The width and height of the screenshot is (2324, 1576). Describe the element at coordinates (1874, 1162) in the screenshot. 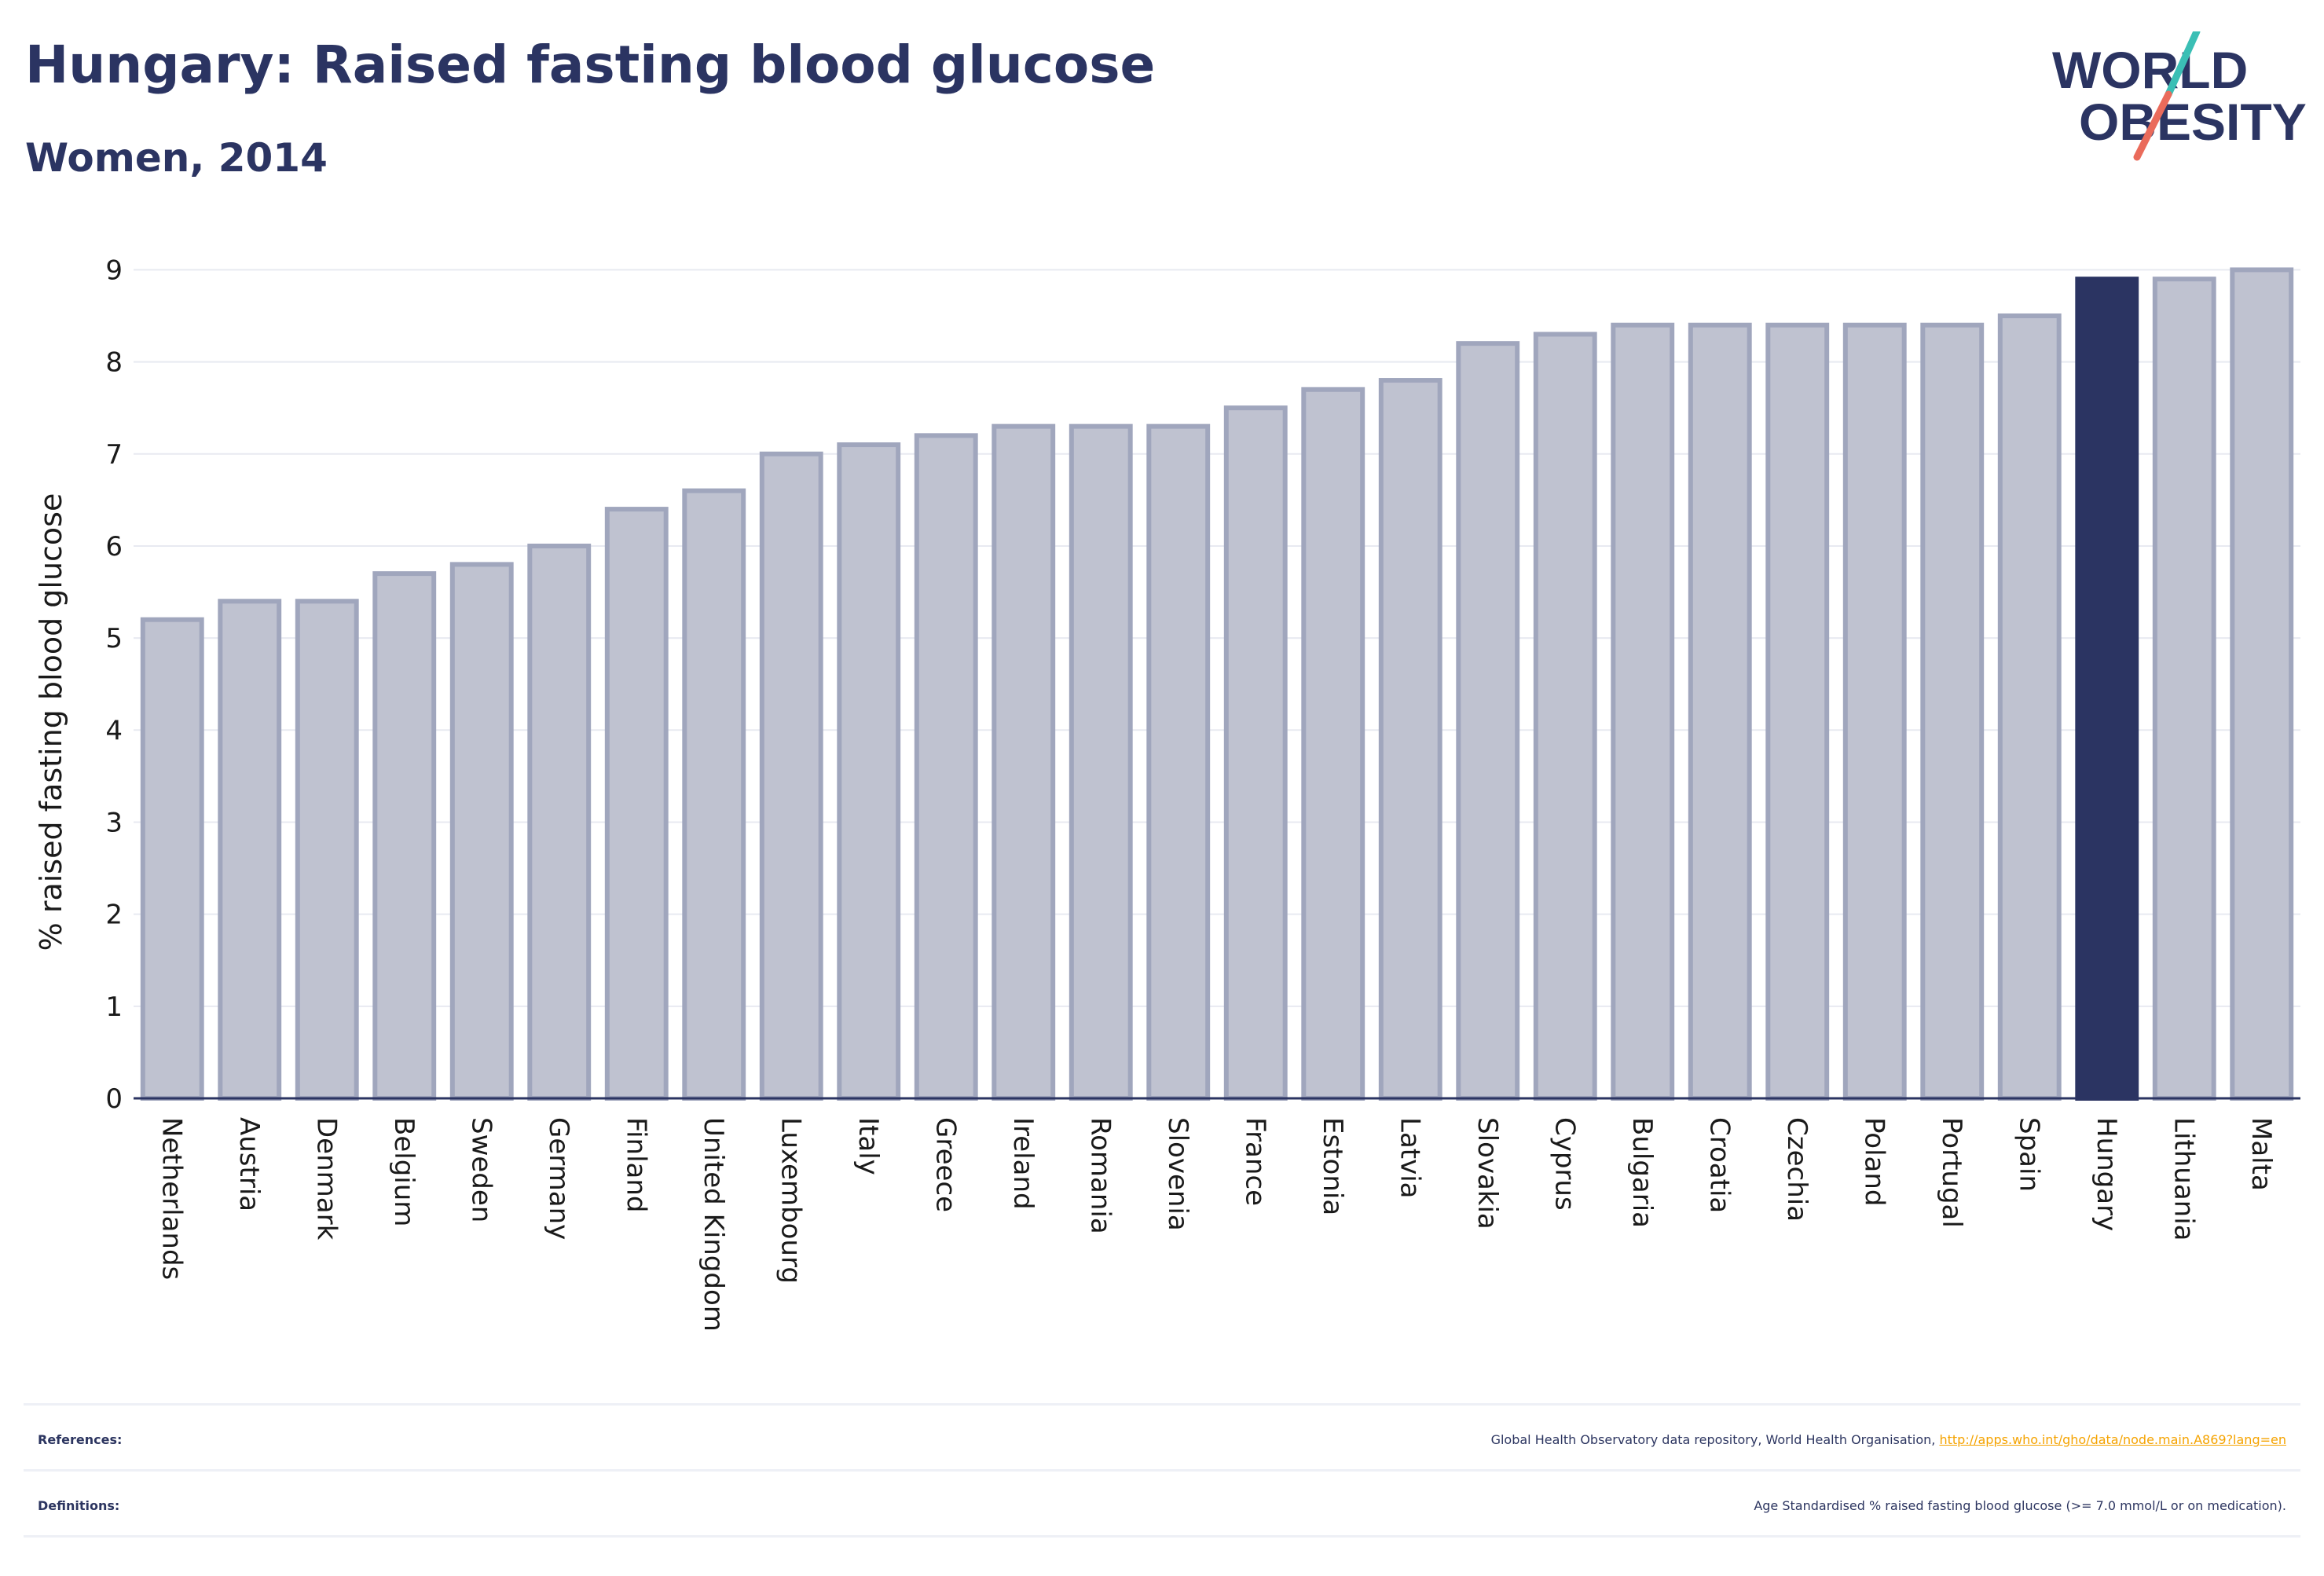

I see `x-tick-label: Poland` at that location.